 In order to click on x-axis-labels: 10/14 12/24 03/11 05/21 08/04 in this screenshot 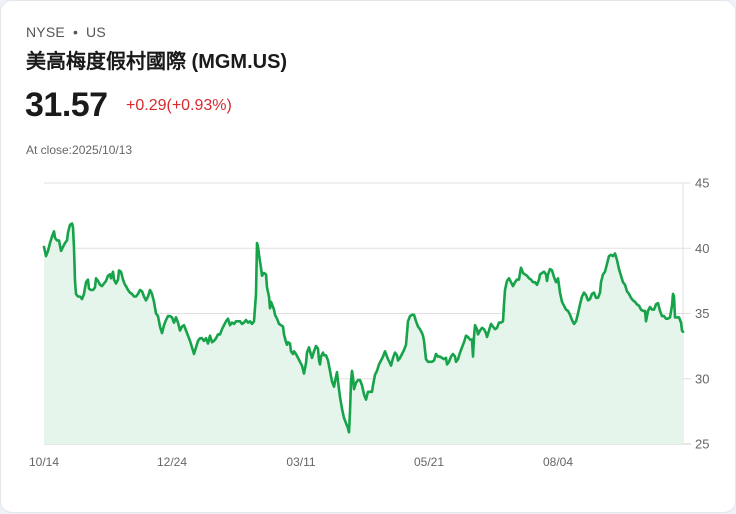, I will do `click(301, 462)`.